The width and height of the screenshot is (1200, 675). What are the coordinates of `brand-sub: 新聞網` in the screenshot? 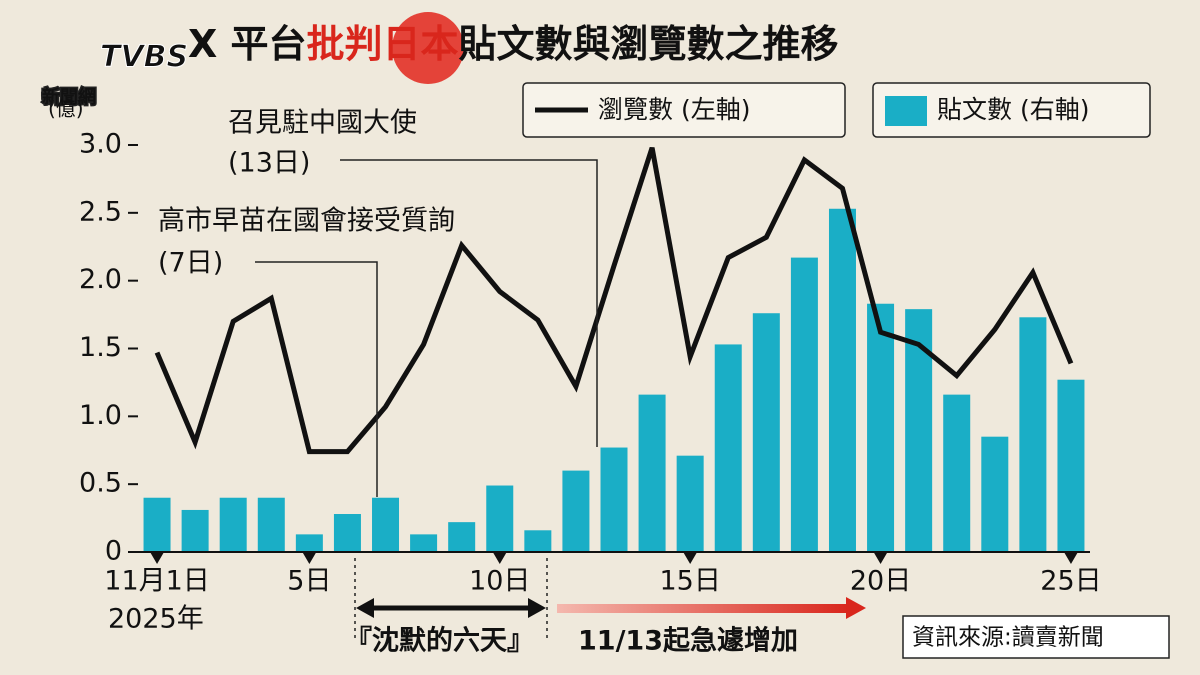 It's located at (69, 97).